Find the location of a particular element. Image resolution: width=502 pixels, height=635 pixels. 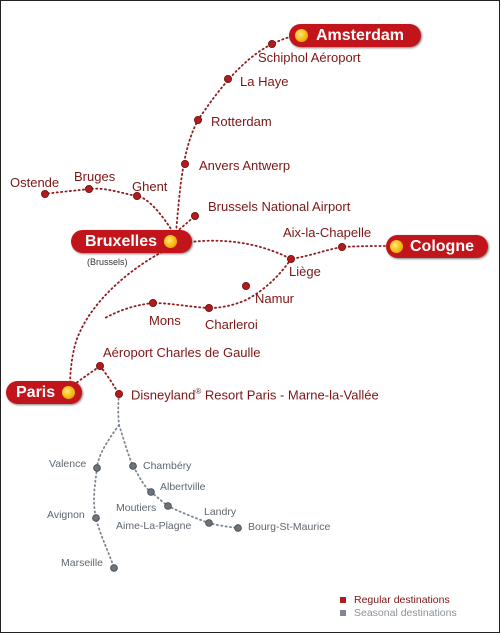

hub-bruxelles: Bruxelles is located at coordinates (131, 241).